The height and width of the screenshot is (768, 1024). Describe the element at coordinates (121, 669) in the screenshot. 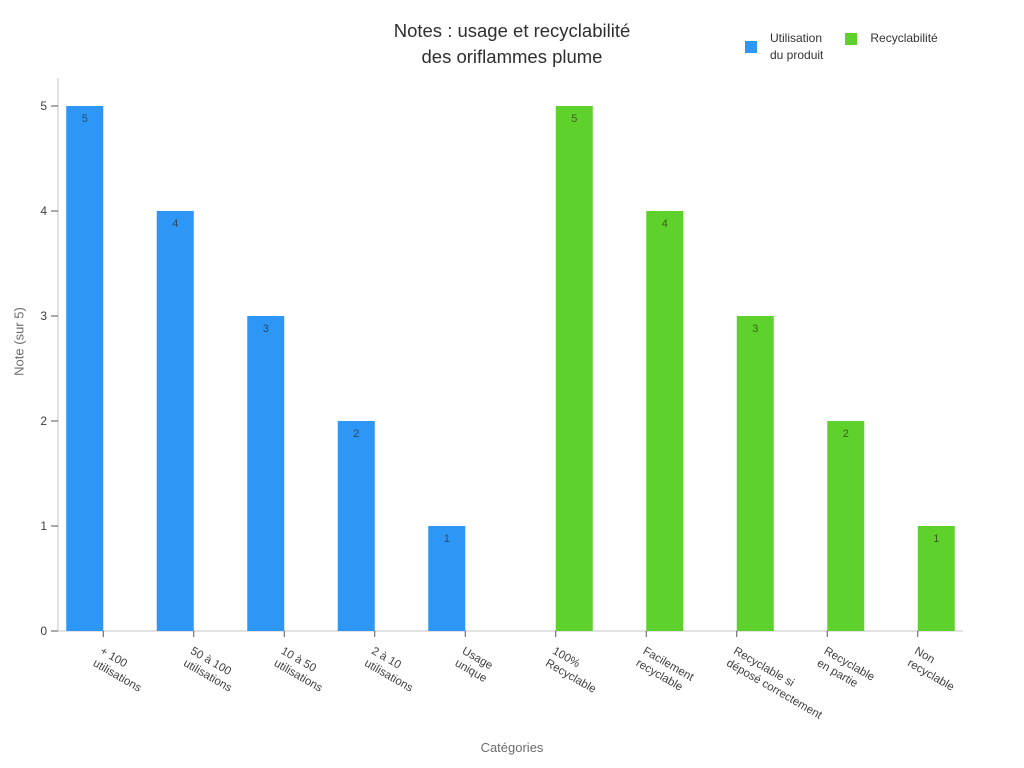

I see `x-tick-label: + 100utilisations` at that location.